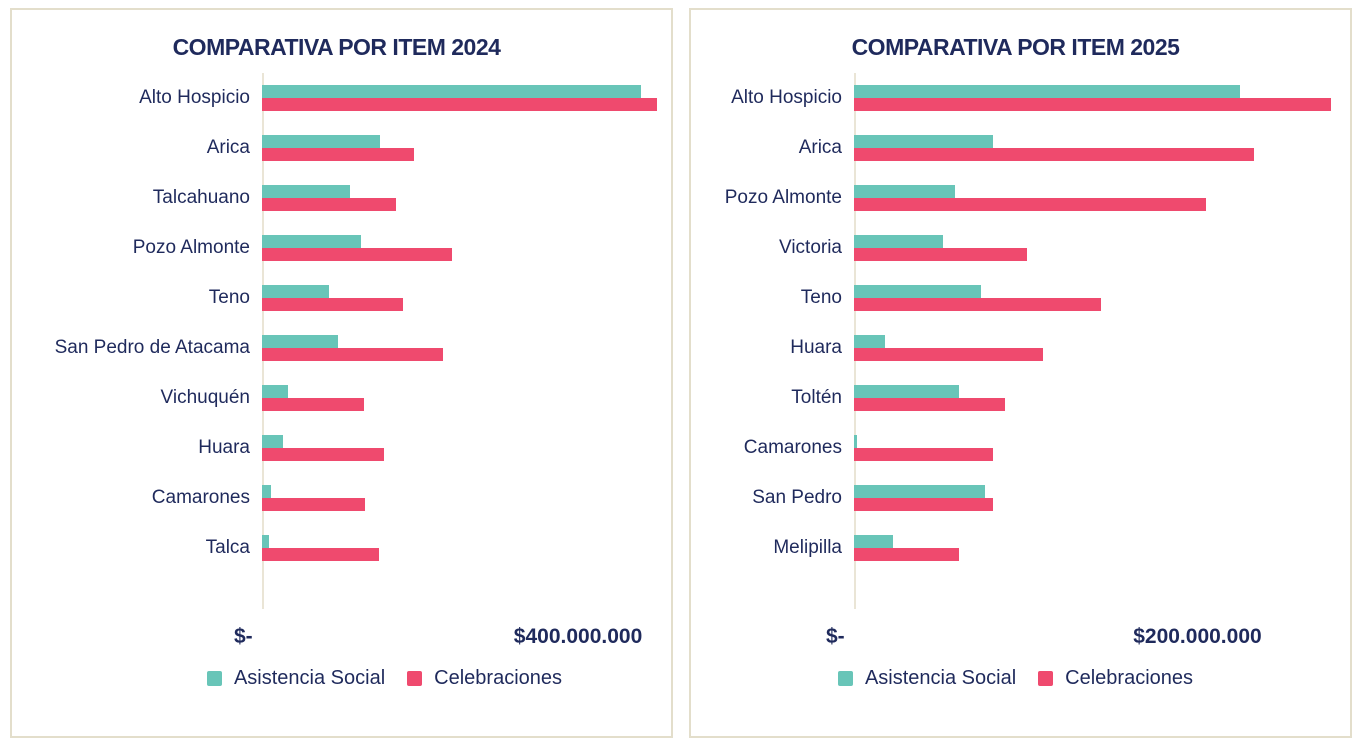  I want to click on legend: Asistencia Social Celebraciones, so click(384, 678).